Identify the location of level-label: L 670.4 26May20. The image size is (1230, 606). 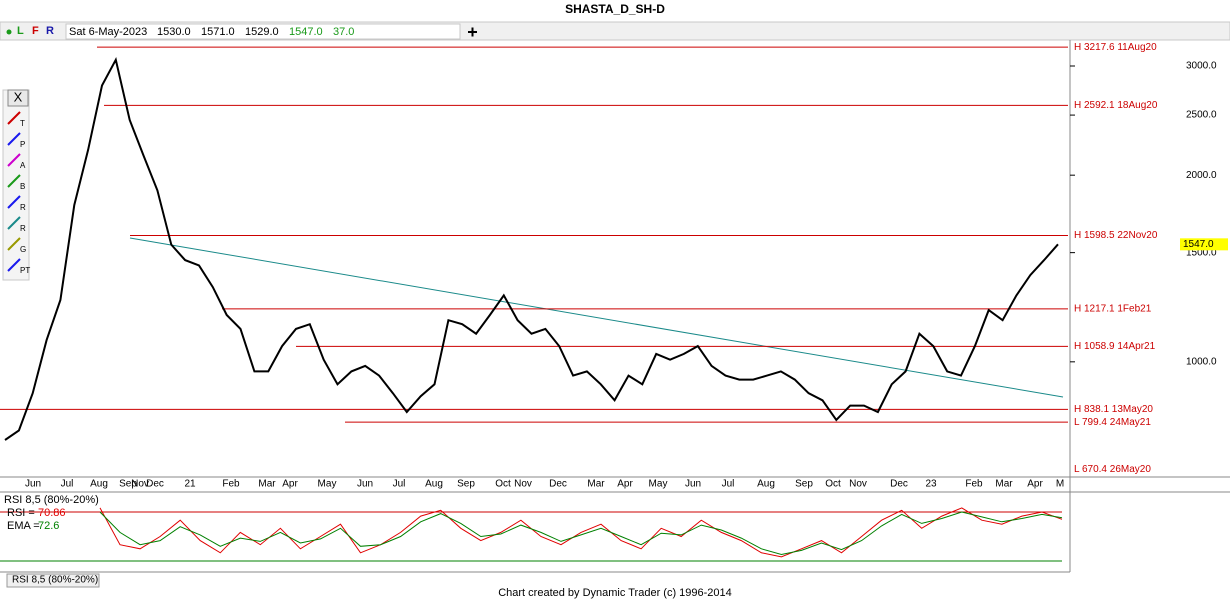
(1112, 469).